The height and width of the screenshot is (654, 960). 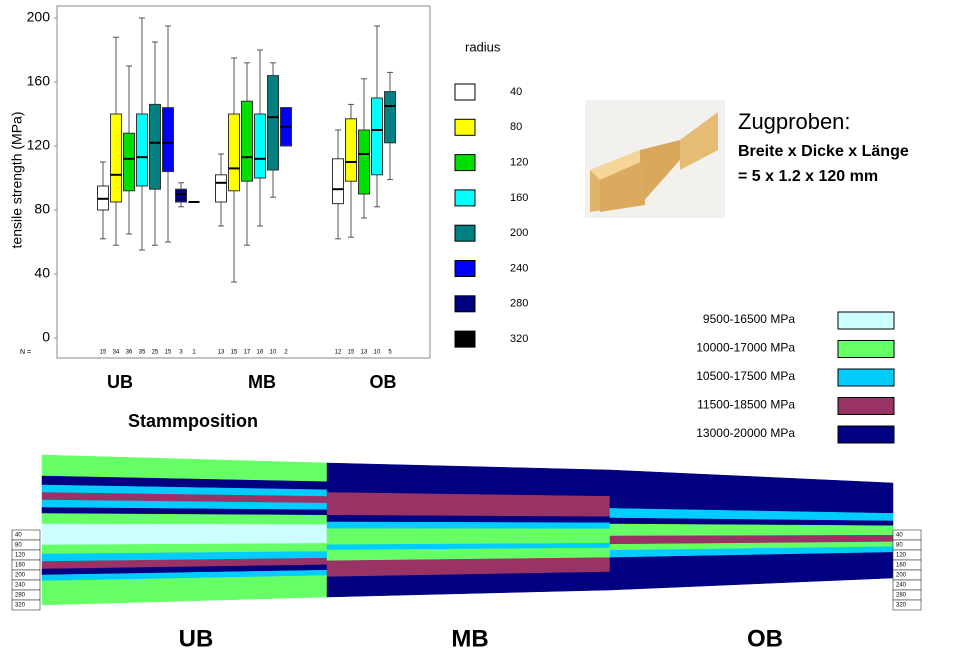 I want to click on n-count: 3, so click(x=181, y=353).